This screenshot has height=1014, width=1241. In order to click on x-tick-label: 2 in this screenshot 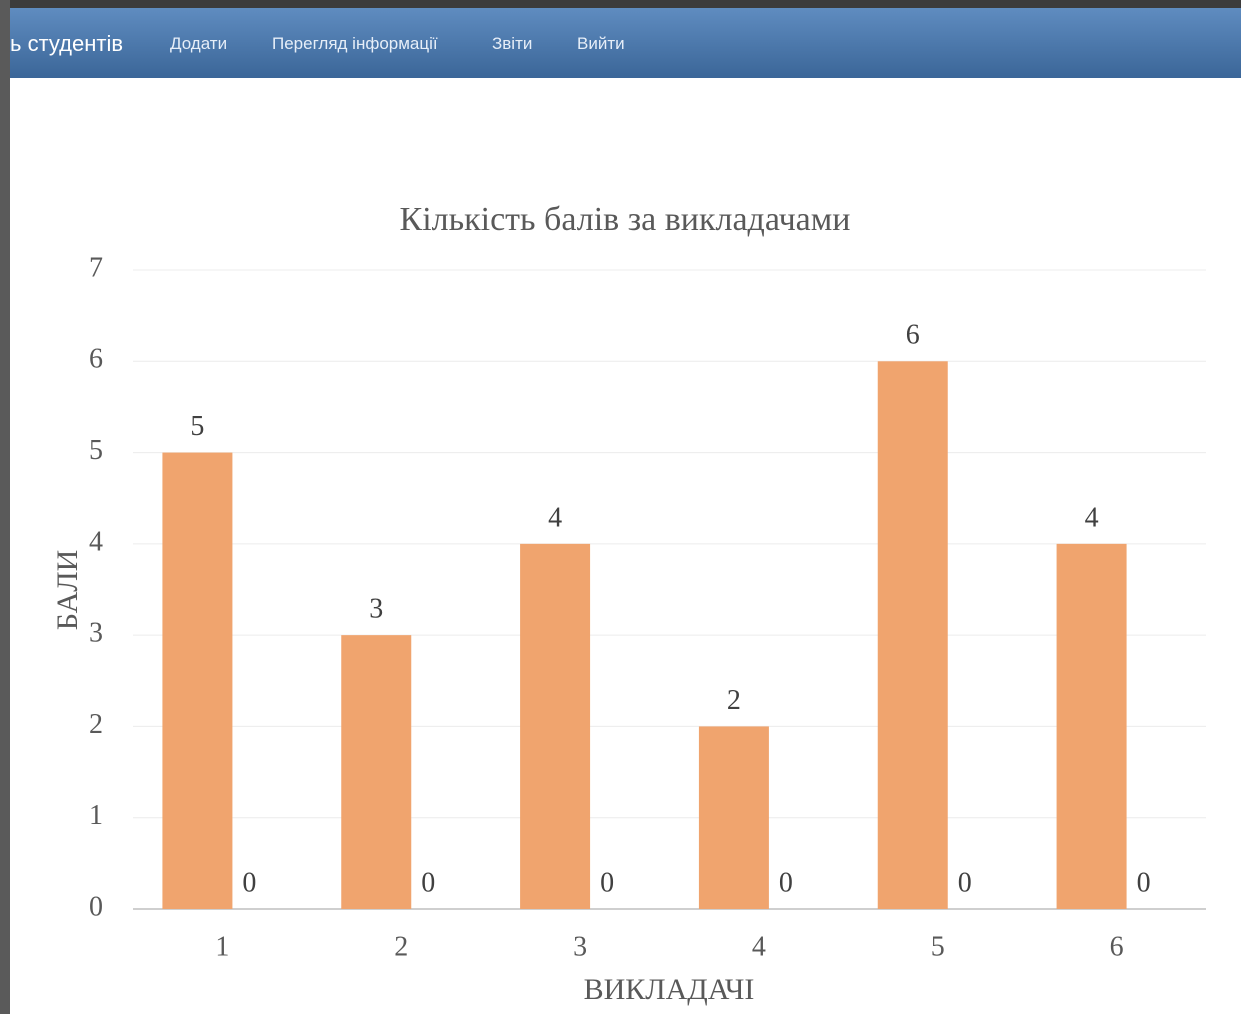, I will do `click(401, 946)`.